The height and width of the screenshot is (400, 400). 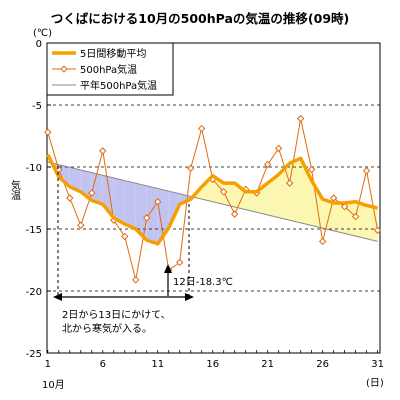 I want to click on y-tick-label: -25, so click(x=34, y=354).